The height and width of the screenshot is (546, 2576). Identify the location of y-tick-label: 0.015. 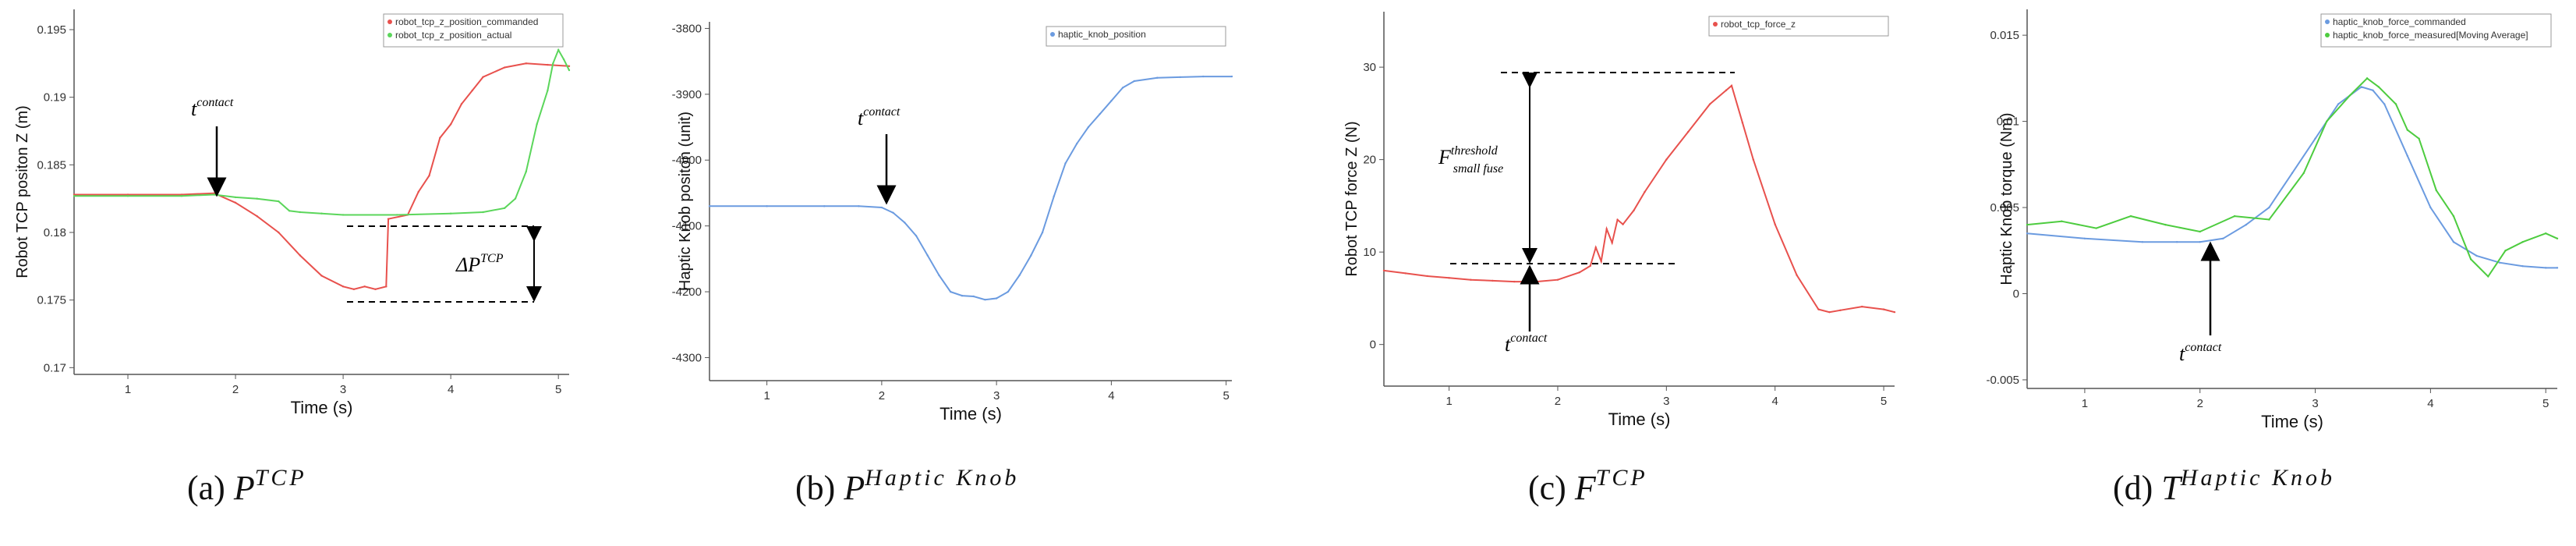
(2004, 36).